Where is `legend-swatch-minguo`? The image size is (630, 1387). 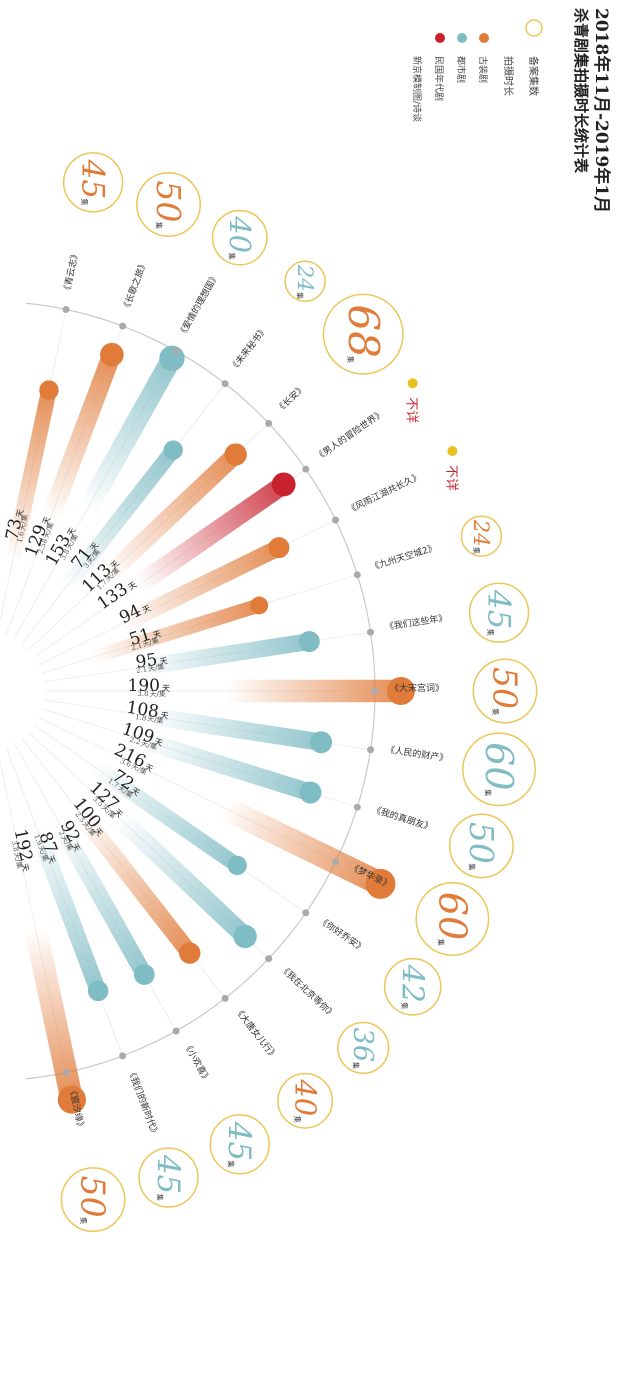
legend-swatch-minguo is located at coordinates (440, 38).